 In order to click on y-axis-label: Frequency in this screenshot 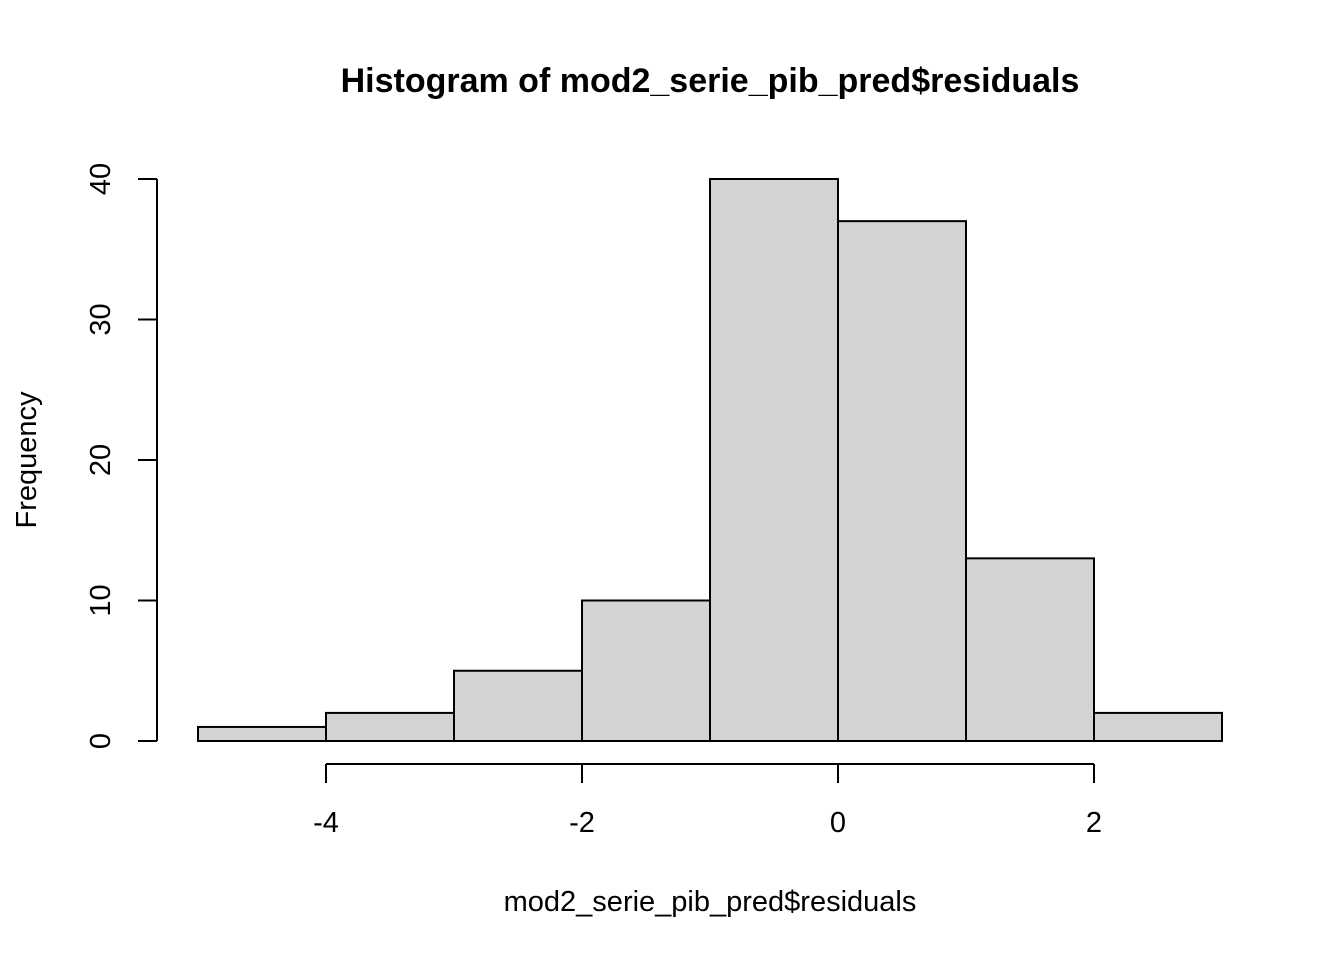, I will do `click(27, 460)`.